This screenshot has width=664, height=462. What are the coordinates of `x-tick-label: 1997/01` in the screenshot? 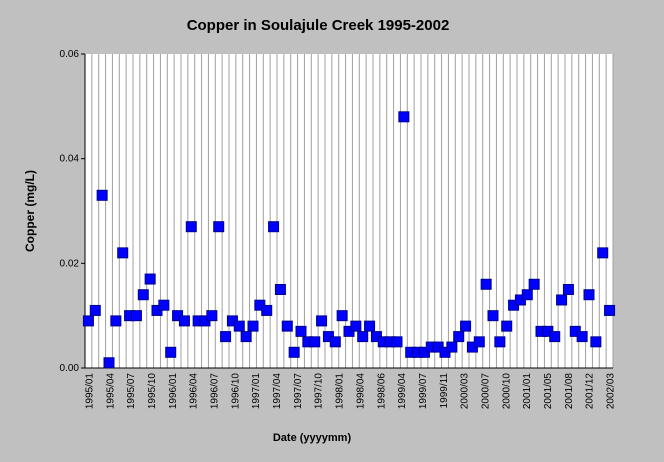 It's located at (256, 391).